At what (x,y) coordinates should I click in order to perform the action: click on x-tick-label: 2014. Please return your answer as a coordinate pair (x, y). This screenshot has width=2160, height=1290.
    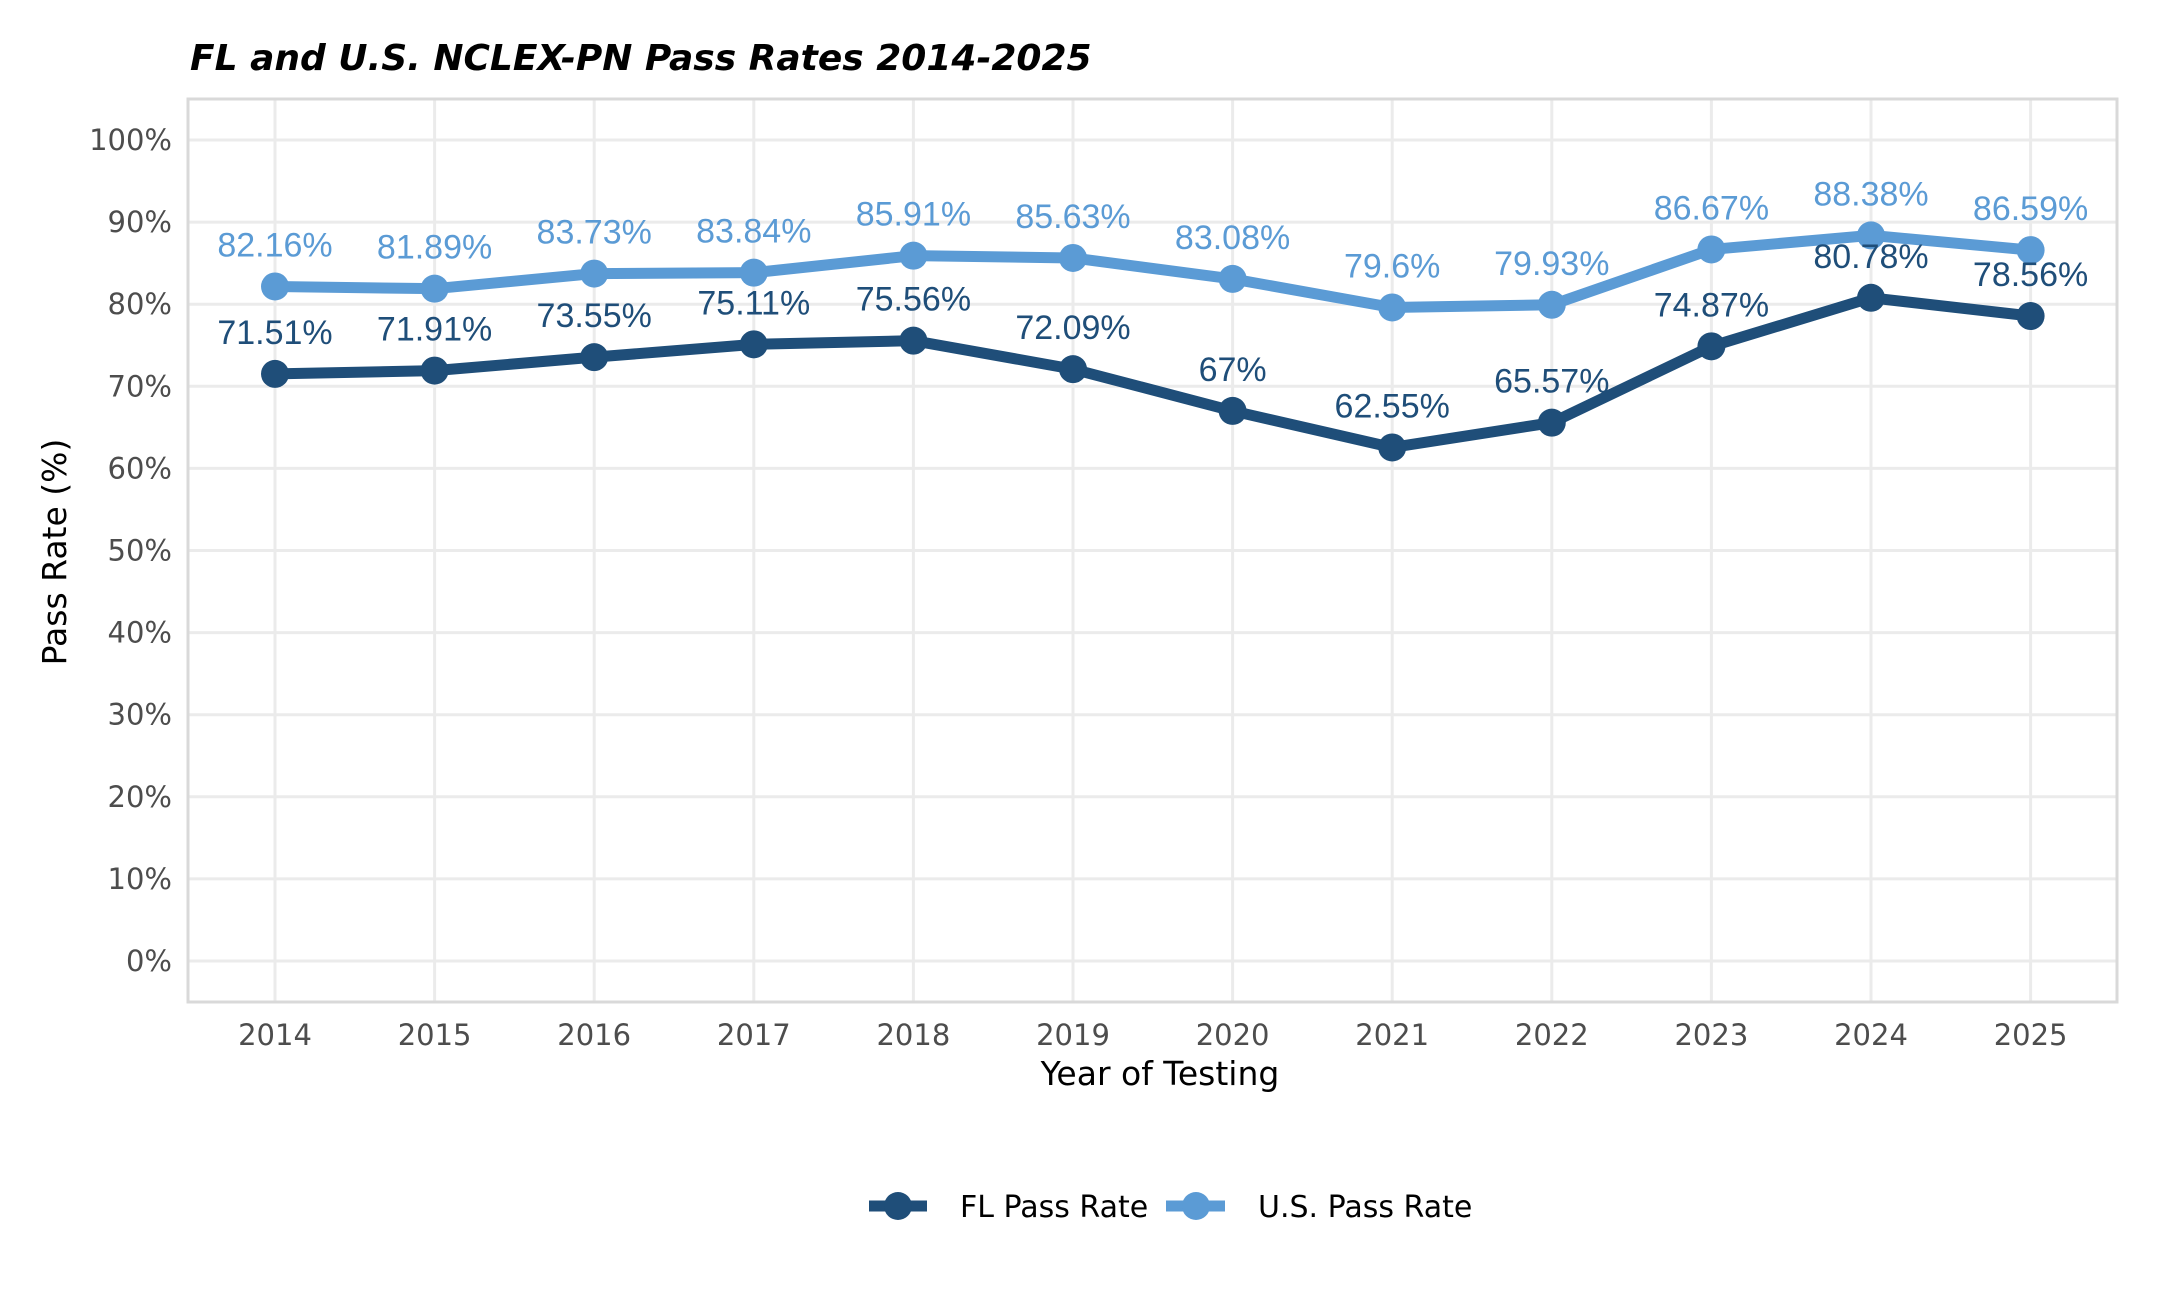
    Looking at the image, I should click on (275, 1035).